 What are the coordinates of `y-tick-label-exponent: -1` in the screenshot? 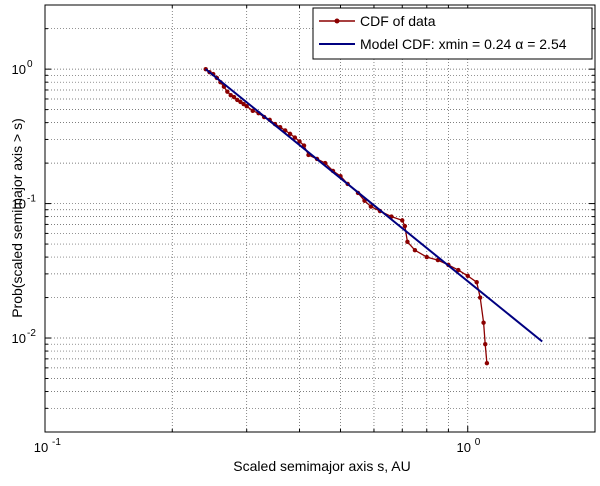 It's located at (31, 199).